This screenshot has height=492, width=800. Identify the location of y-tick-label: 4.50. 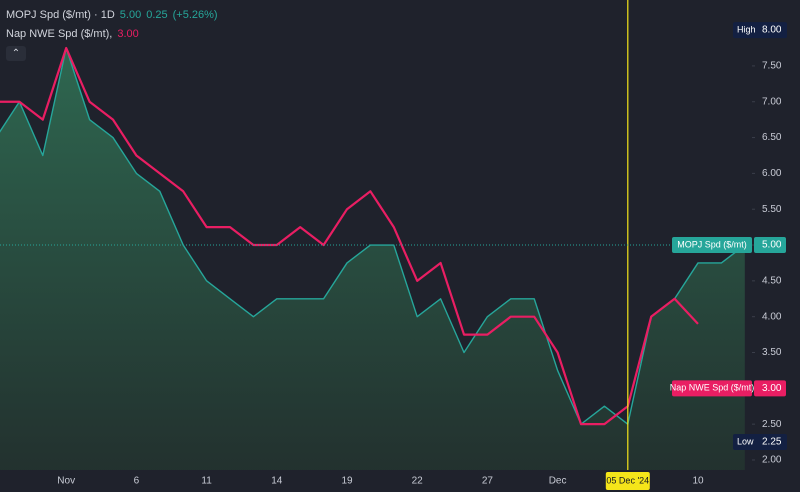
(772, 280).